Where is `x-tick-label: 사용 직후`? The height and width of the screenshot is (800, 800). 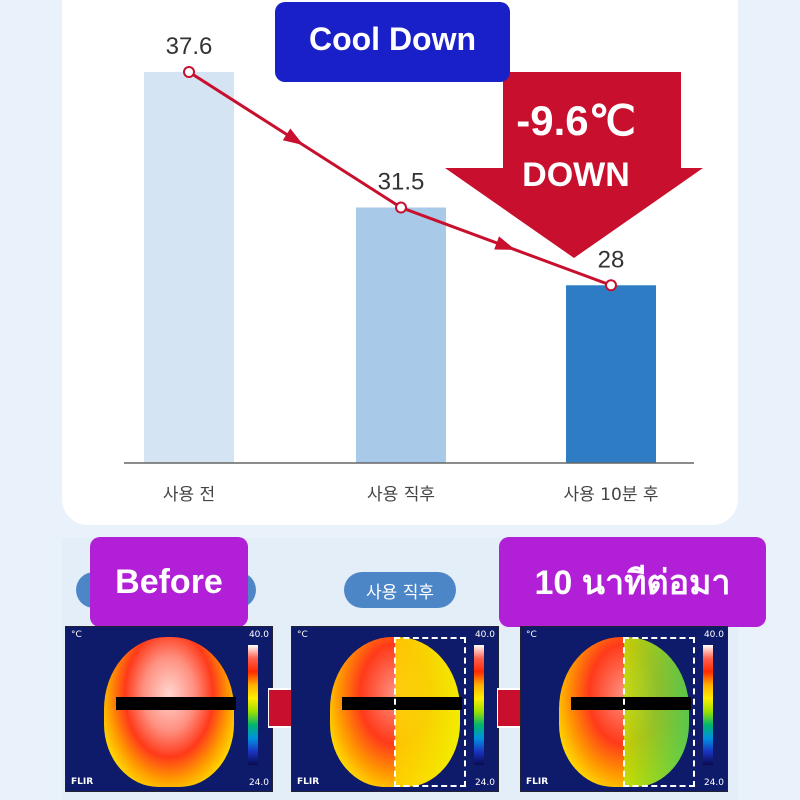 x-tick-label: 사용 직후 is located at coordinates (401, 495).